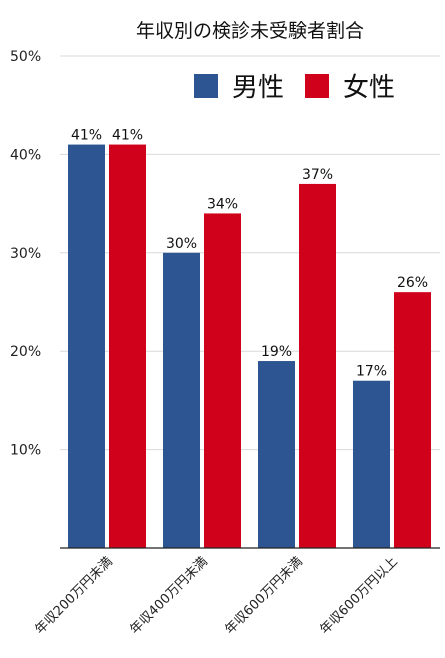 This screenshot has width=445, height=658. I want to click on data-label-male: 30%, so click(181, 244).